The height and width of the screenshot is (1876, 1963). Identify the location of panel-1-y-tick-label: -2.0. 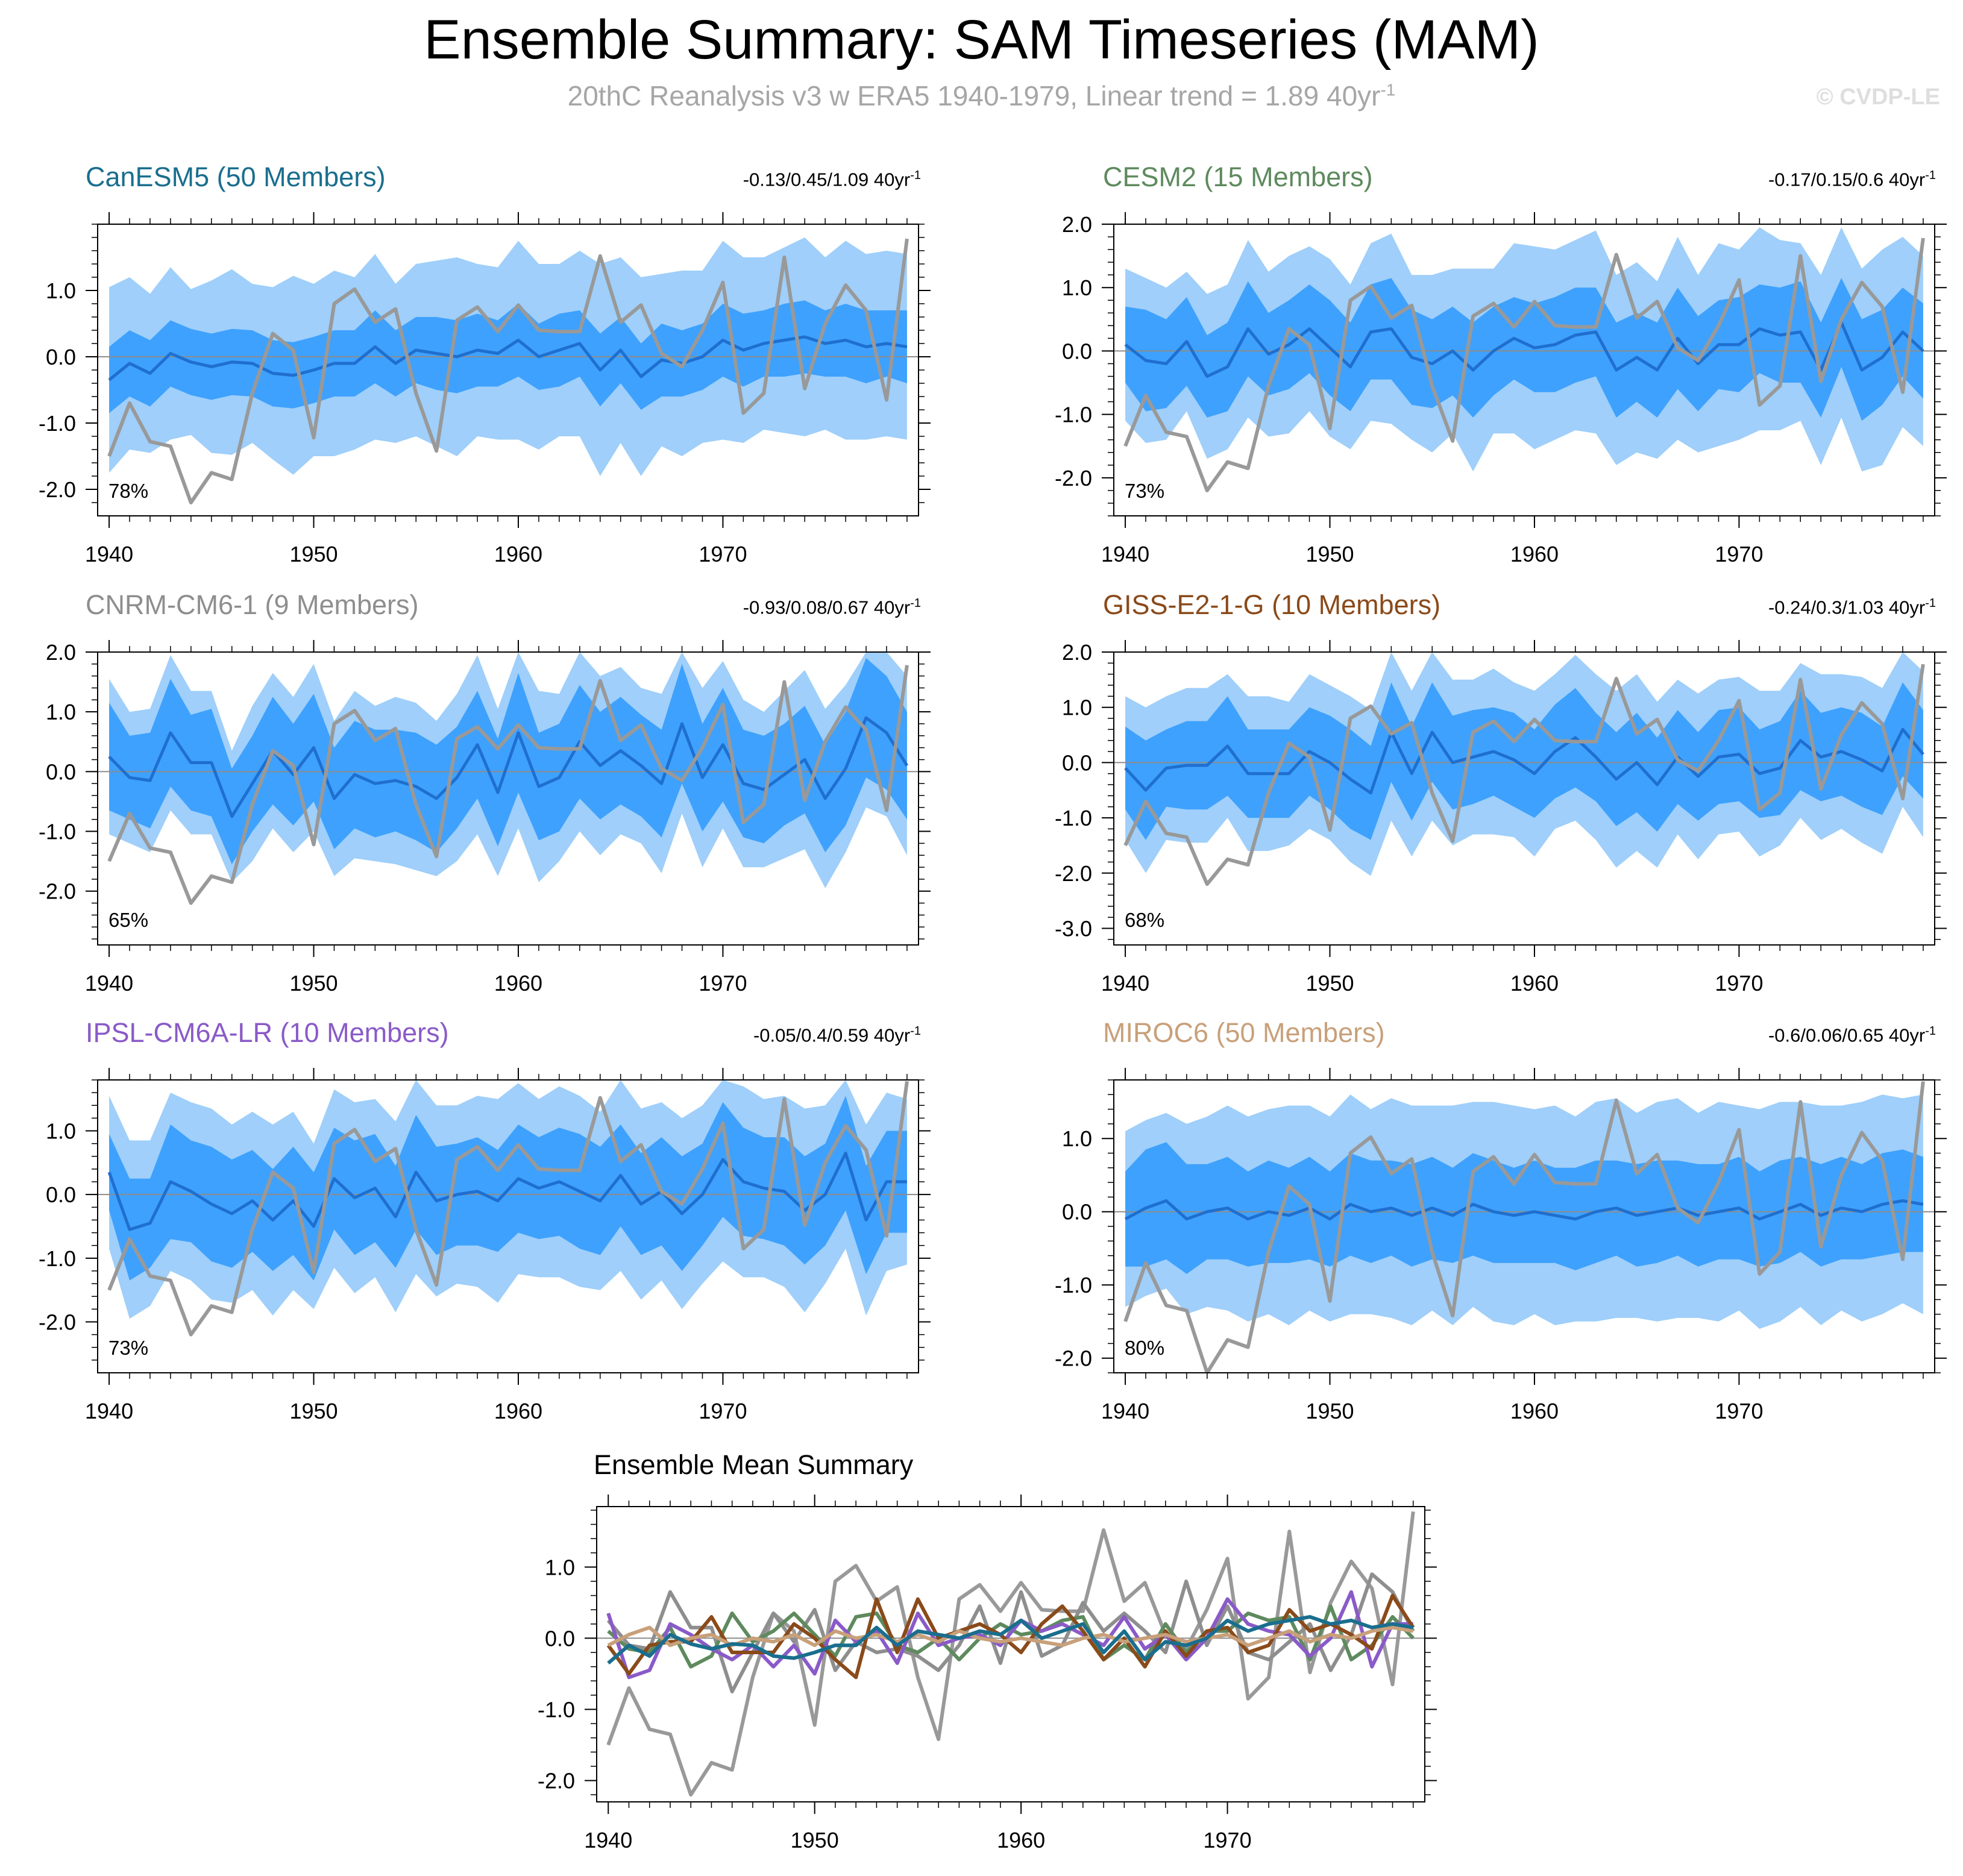
(57, 489).